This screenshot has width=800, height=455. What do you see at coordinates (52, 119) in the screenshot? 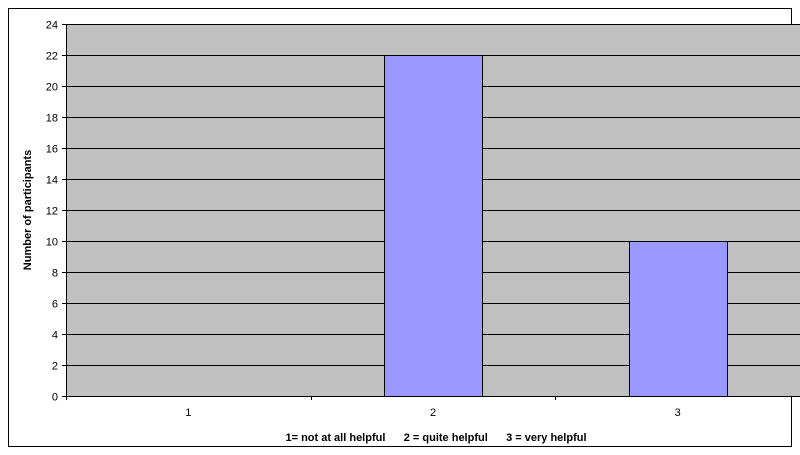
I see `y-tick-label: 18` at bounding box center [52, 119].